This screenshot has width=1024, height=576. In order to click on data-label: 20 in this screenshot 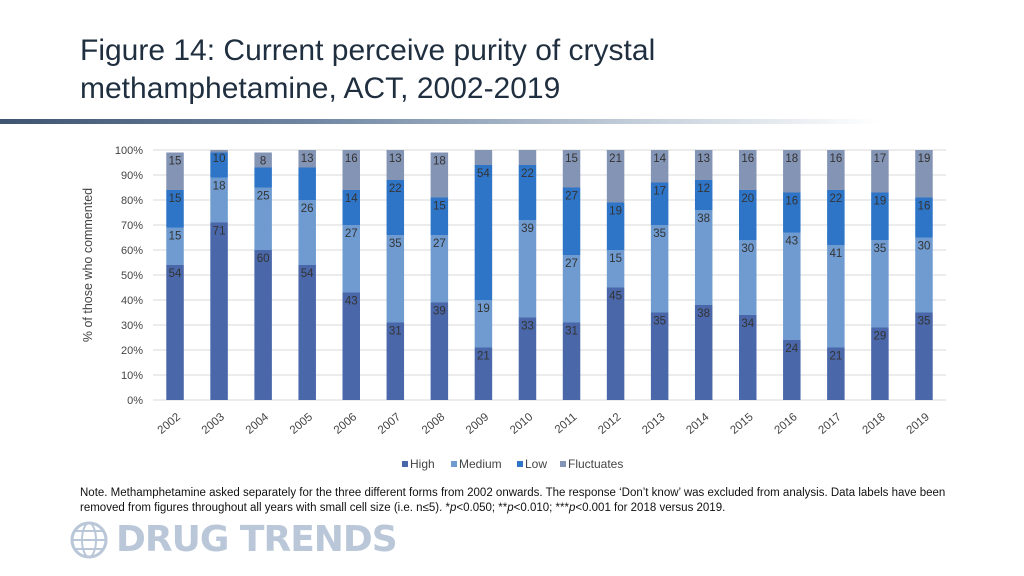, I will do `click(747, 199)`.